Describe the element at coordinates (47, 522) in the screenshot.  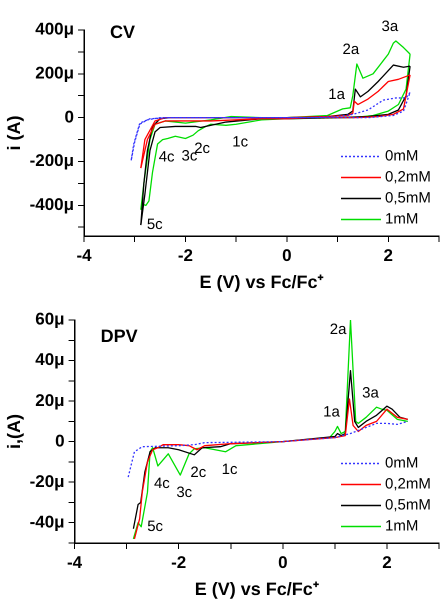
I see `y-tick-label: -40μ` at that location.